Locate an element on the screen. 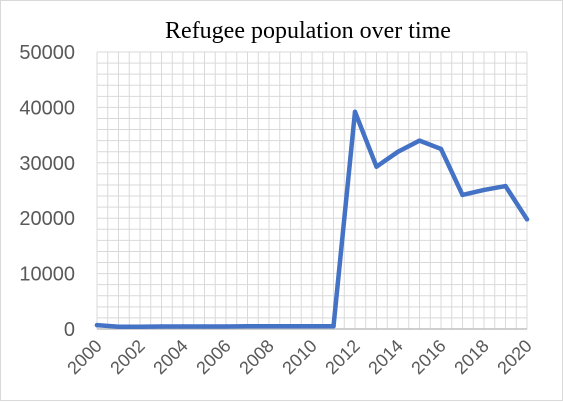 The height and width of the screenshot is (402, 563). x-tick-label: 2008 is located at coordinates (256, 357).